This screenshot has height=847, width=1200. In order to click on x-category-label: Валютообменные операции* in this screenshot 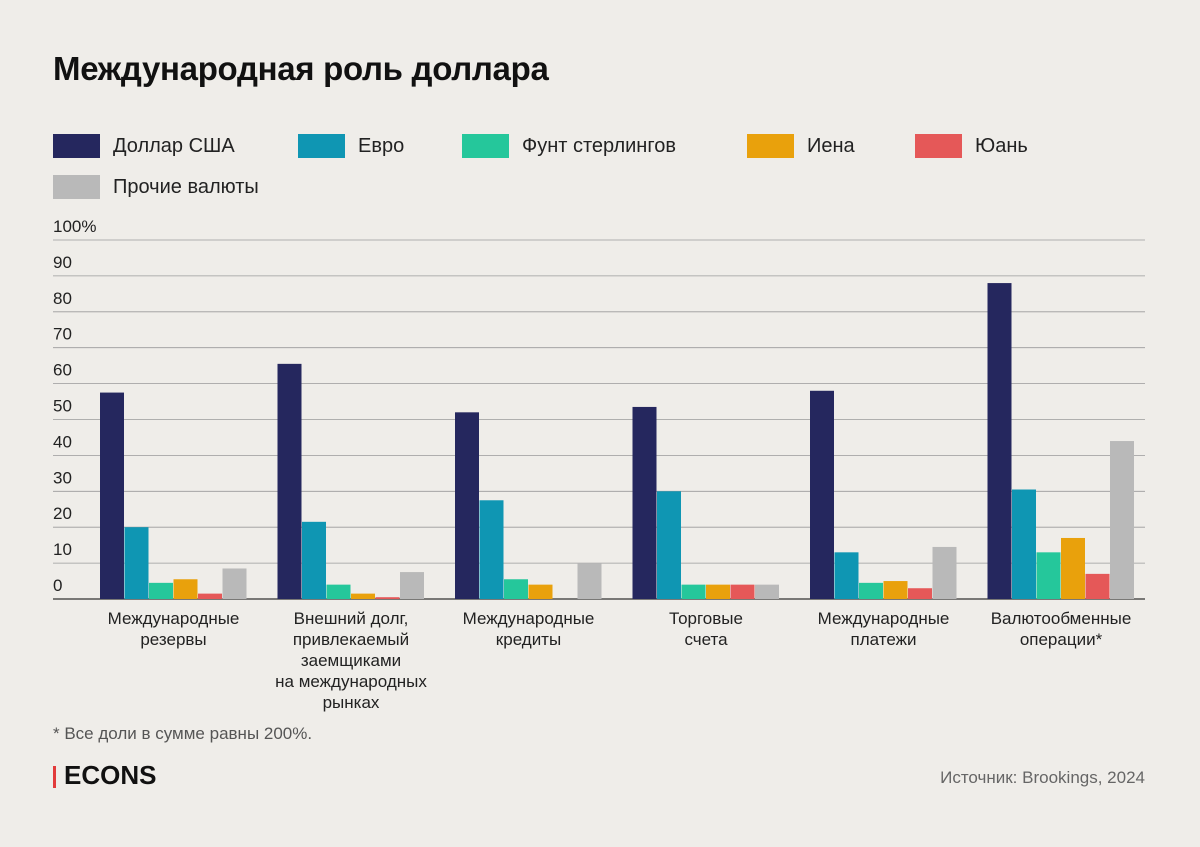, I will do `click(1061, 629)`.